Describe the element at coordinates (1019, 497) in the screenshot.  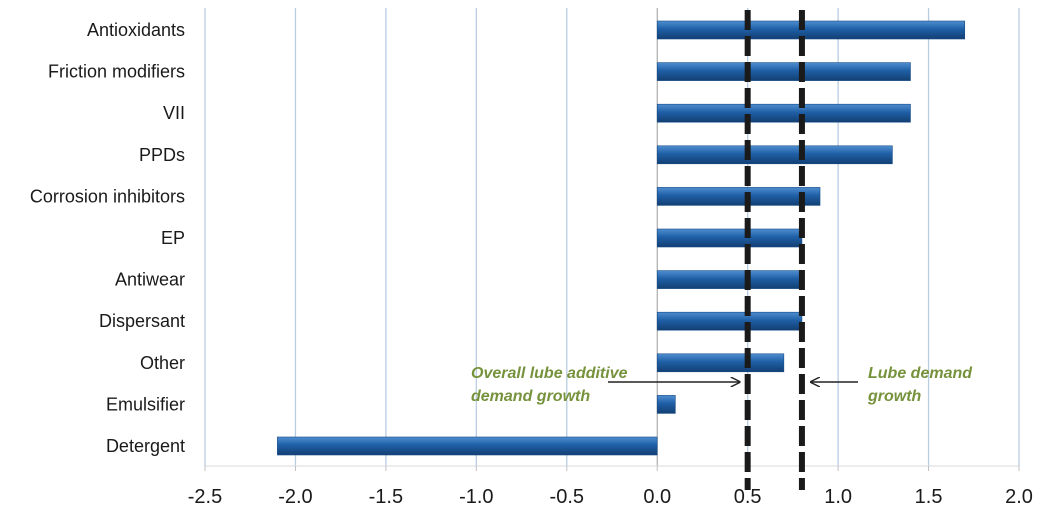
I see `x-tick-label: 2.0` at that location.